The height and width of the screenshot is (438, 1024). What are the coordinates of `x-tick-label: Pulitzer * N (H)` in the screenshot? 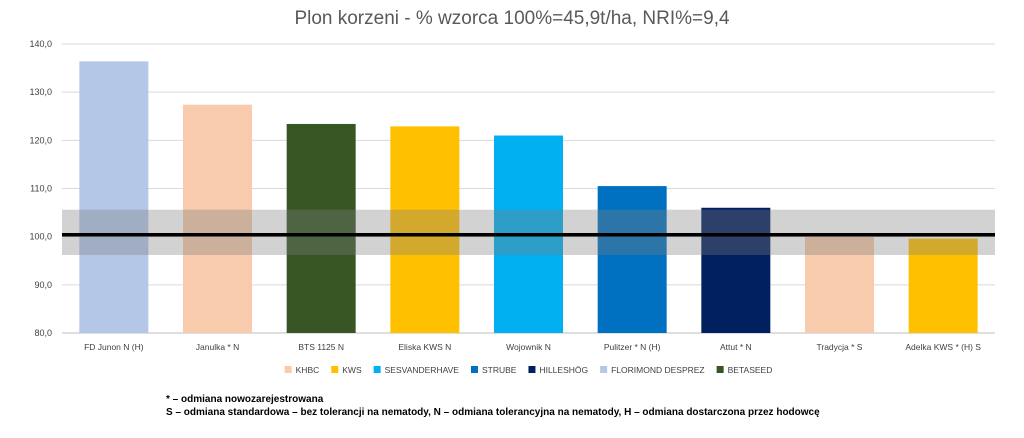 It's located at (632, 347).